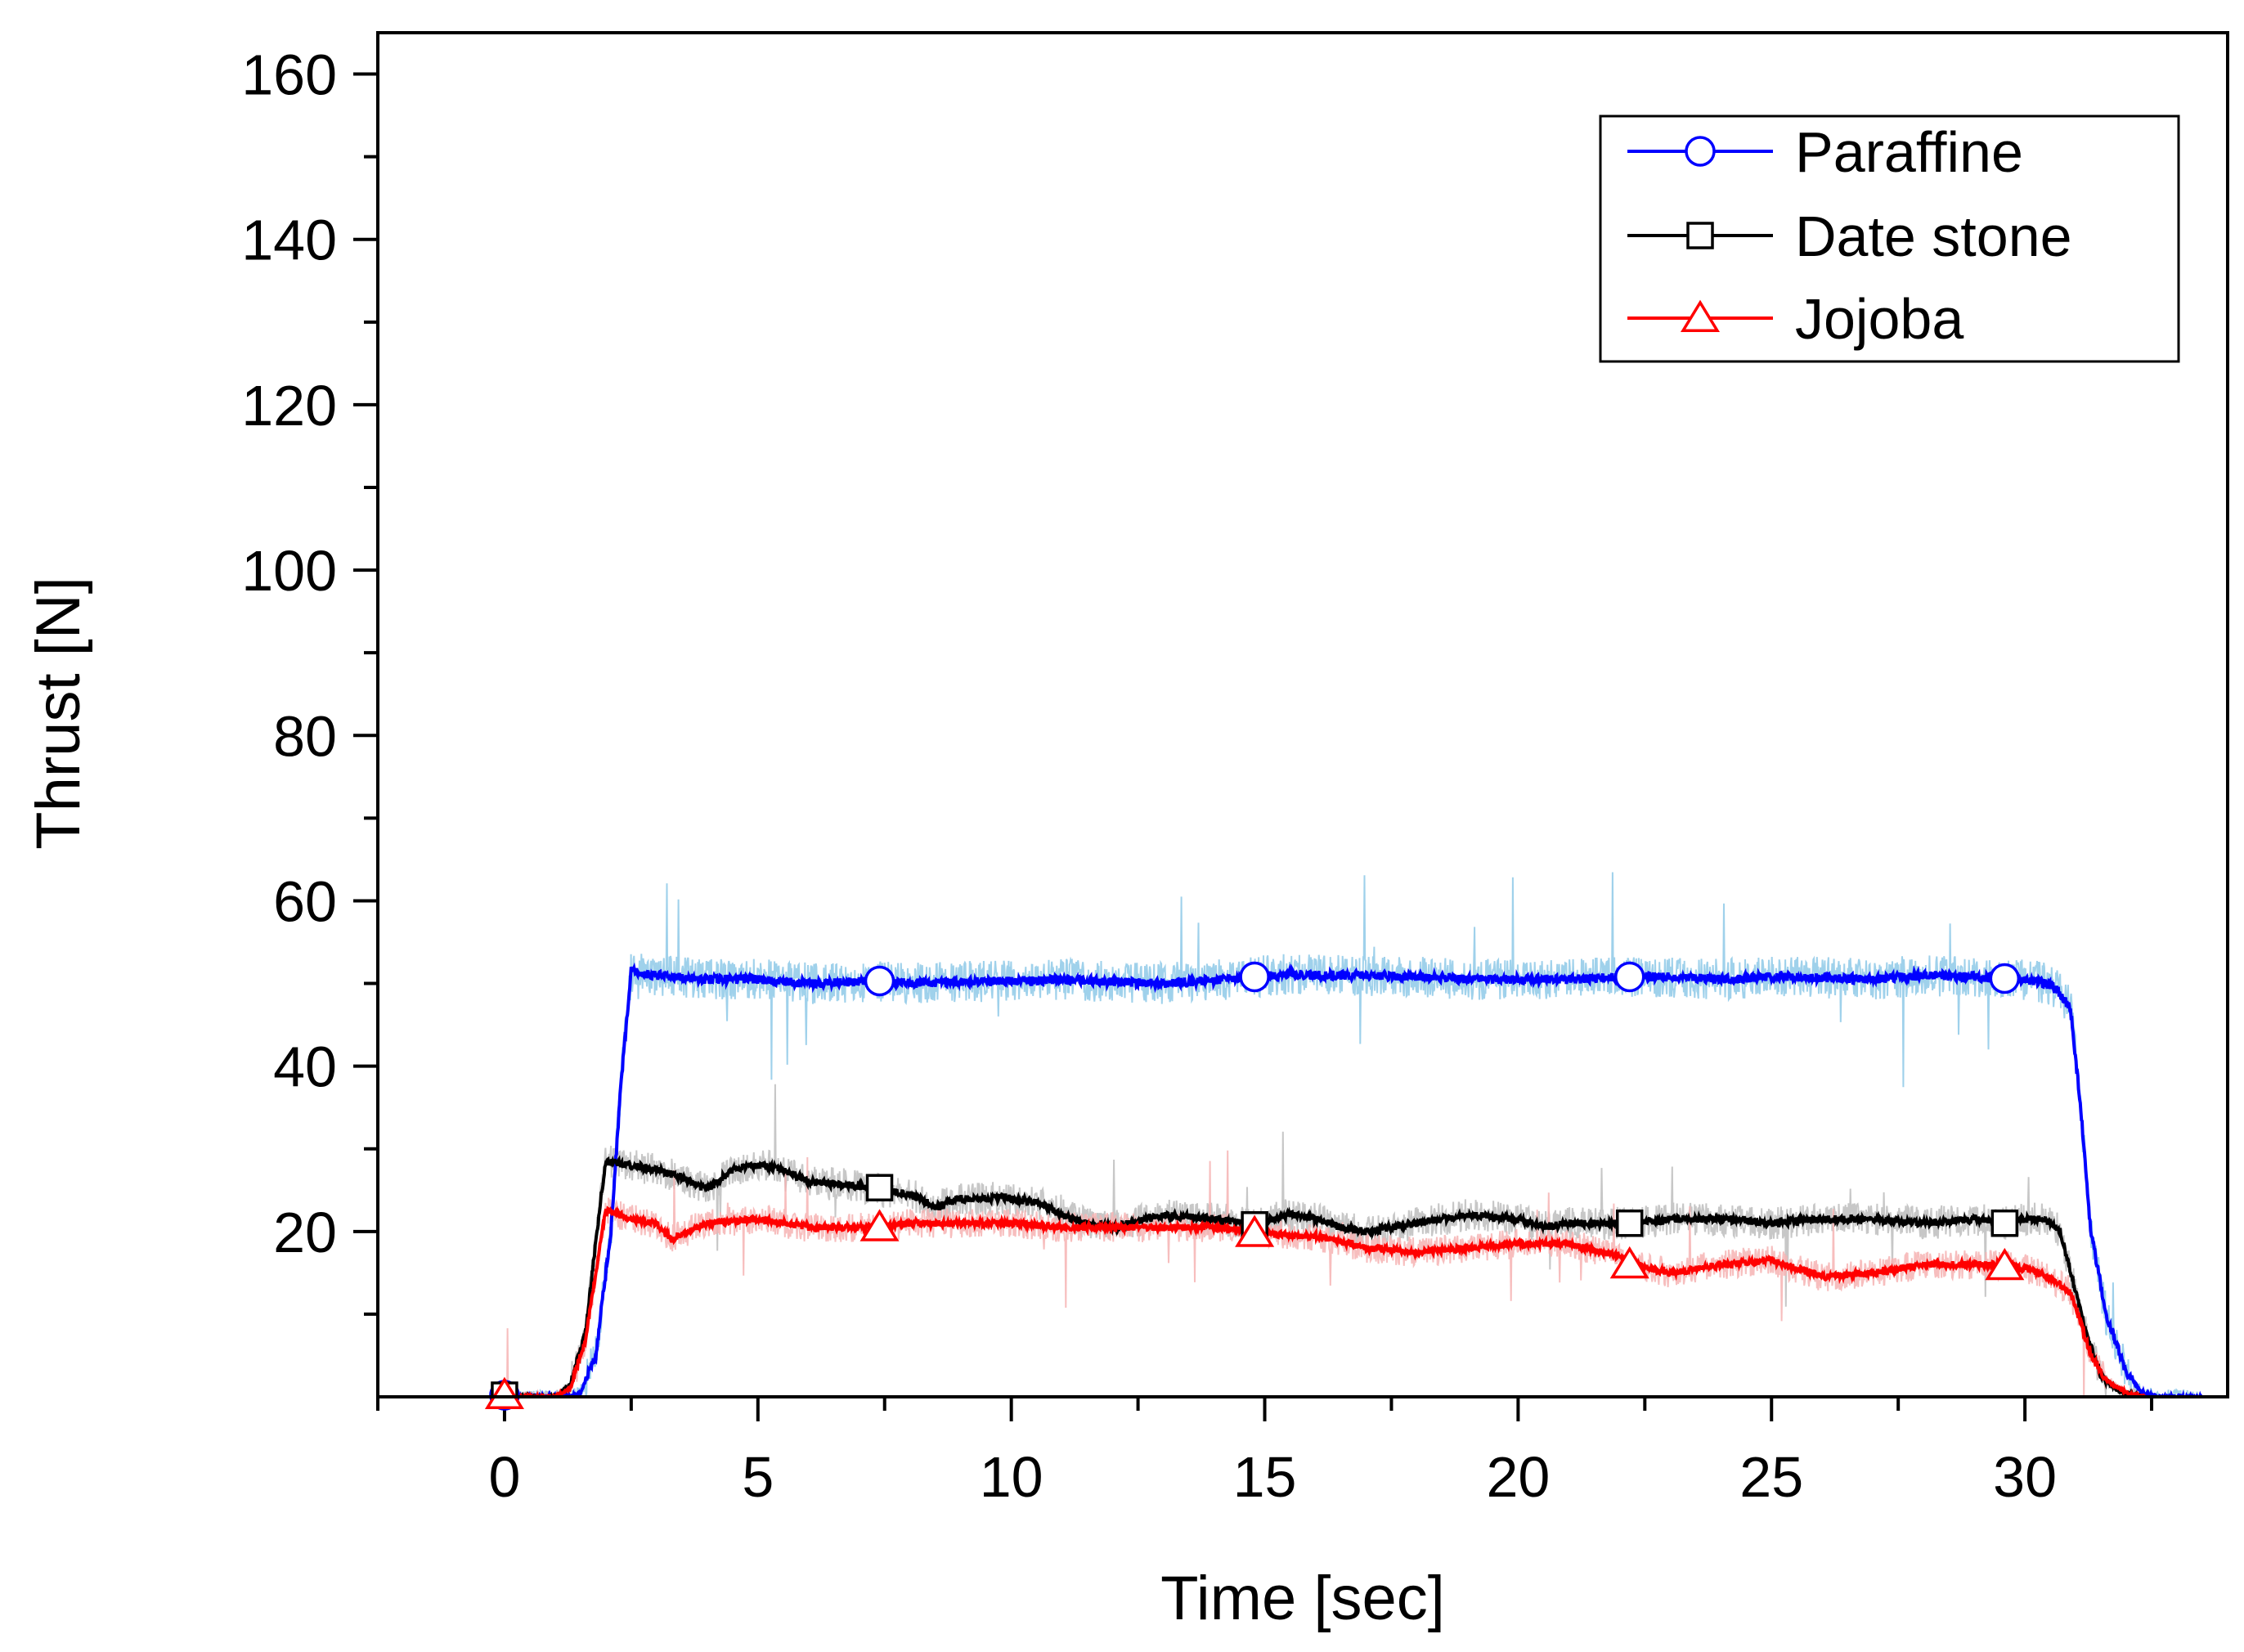  Describe the element at coordinates (758, 1477) in the screenshot. I see `x-tick-label: 5` at that location.